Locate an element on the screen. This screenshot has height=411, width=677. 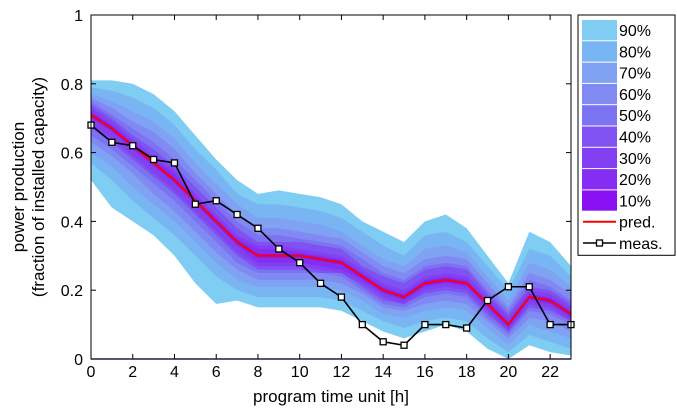
x-tick-label: 4 is located at coordinates (174, 372).